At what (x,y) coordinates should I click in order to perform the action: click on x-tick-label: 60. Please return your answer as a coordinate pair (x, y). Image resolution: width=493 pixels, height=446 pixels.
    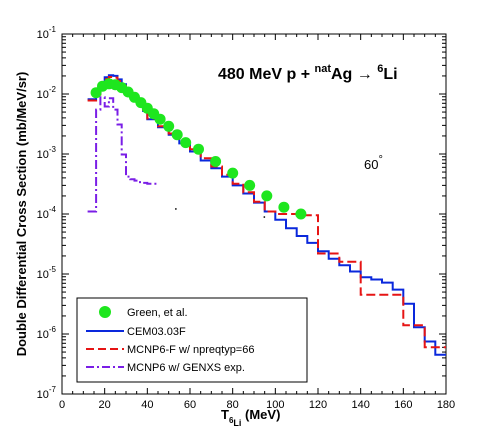
    Looking at the image, I should click on (190, 405).